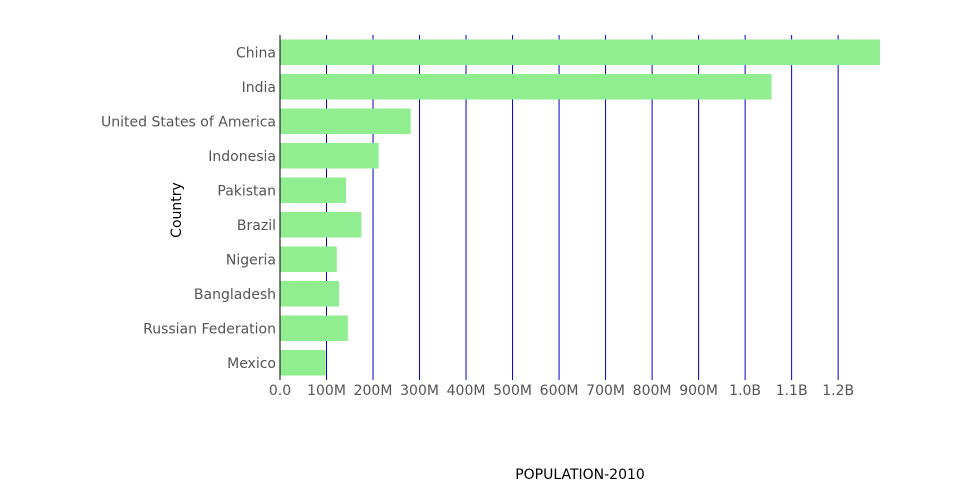 The height and width of the screenshot is (500, 960). What do you see at coordinates (188, 122) in the screenshot?
I see `y-tick-label-2: United States of America` at bounding box center [188, 122].